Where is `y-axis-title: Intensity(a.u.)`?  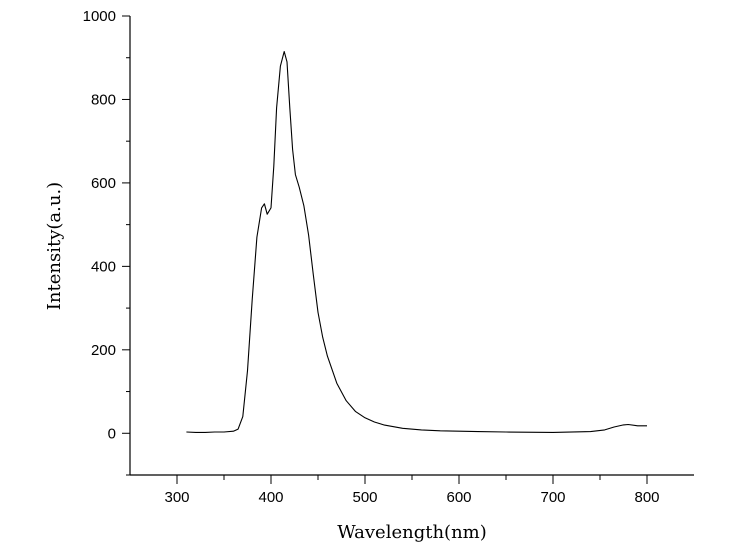 y-axis-title: Intensity(a.u.) is located at coordinates (54, 246).